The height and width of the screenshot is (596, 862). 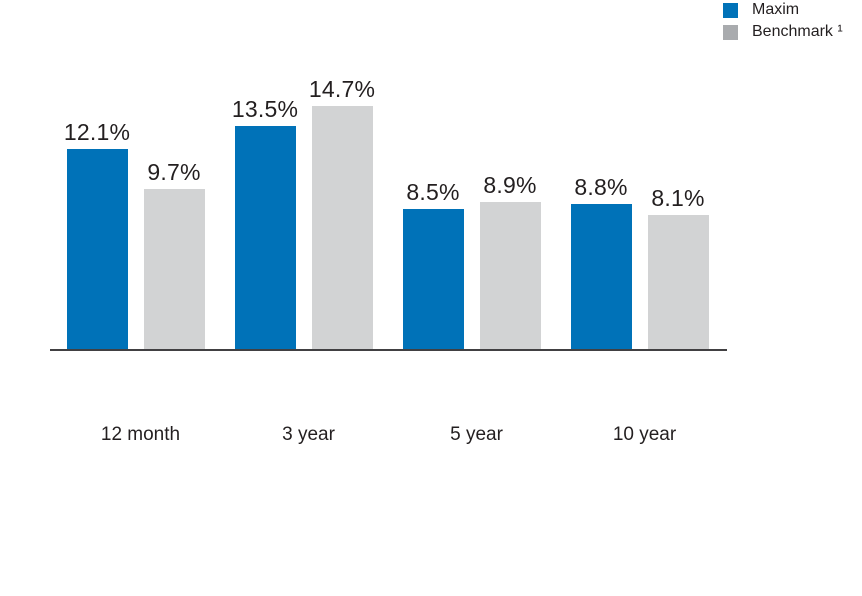 I want to click on x-axis-label-5-year: 5 year, so click(x=476, y=434).